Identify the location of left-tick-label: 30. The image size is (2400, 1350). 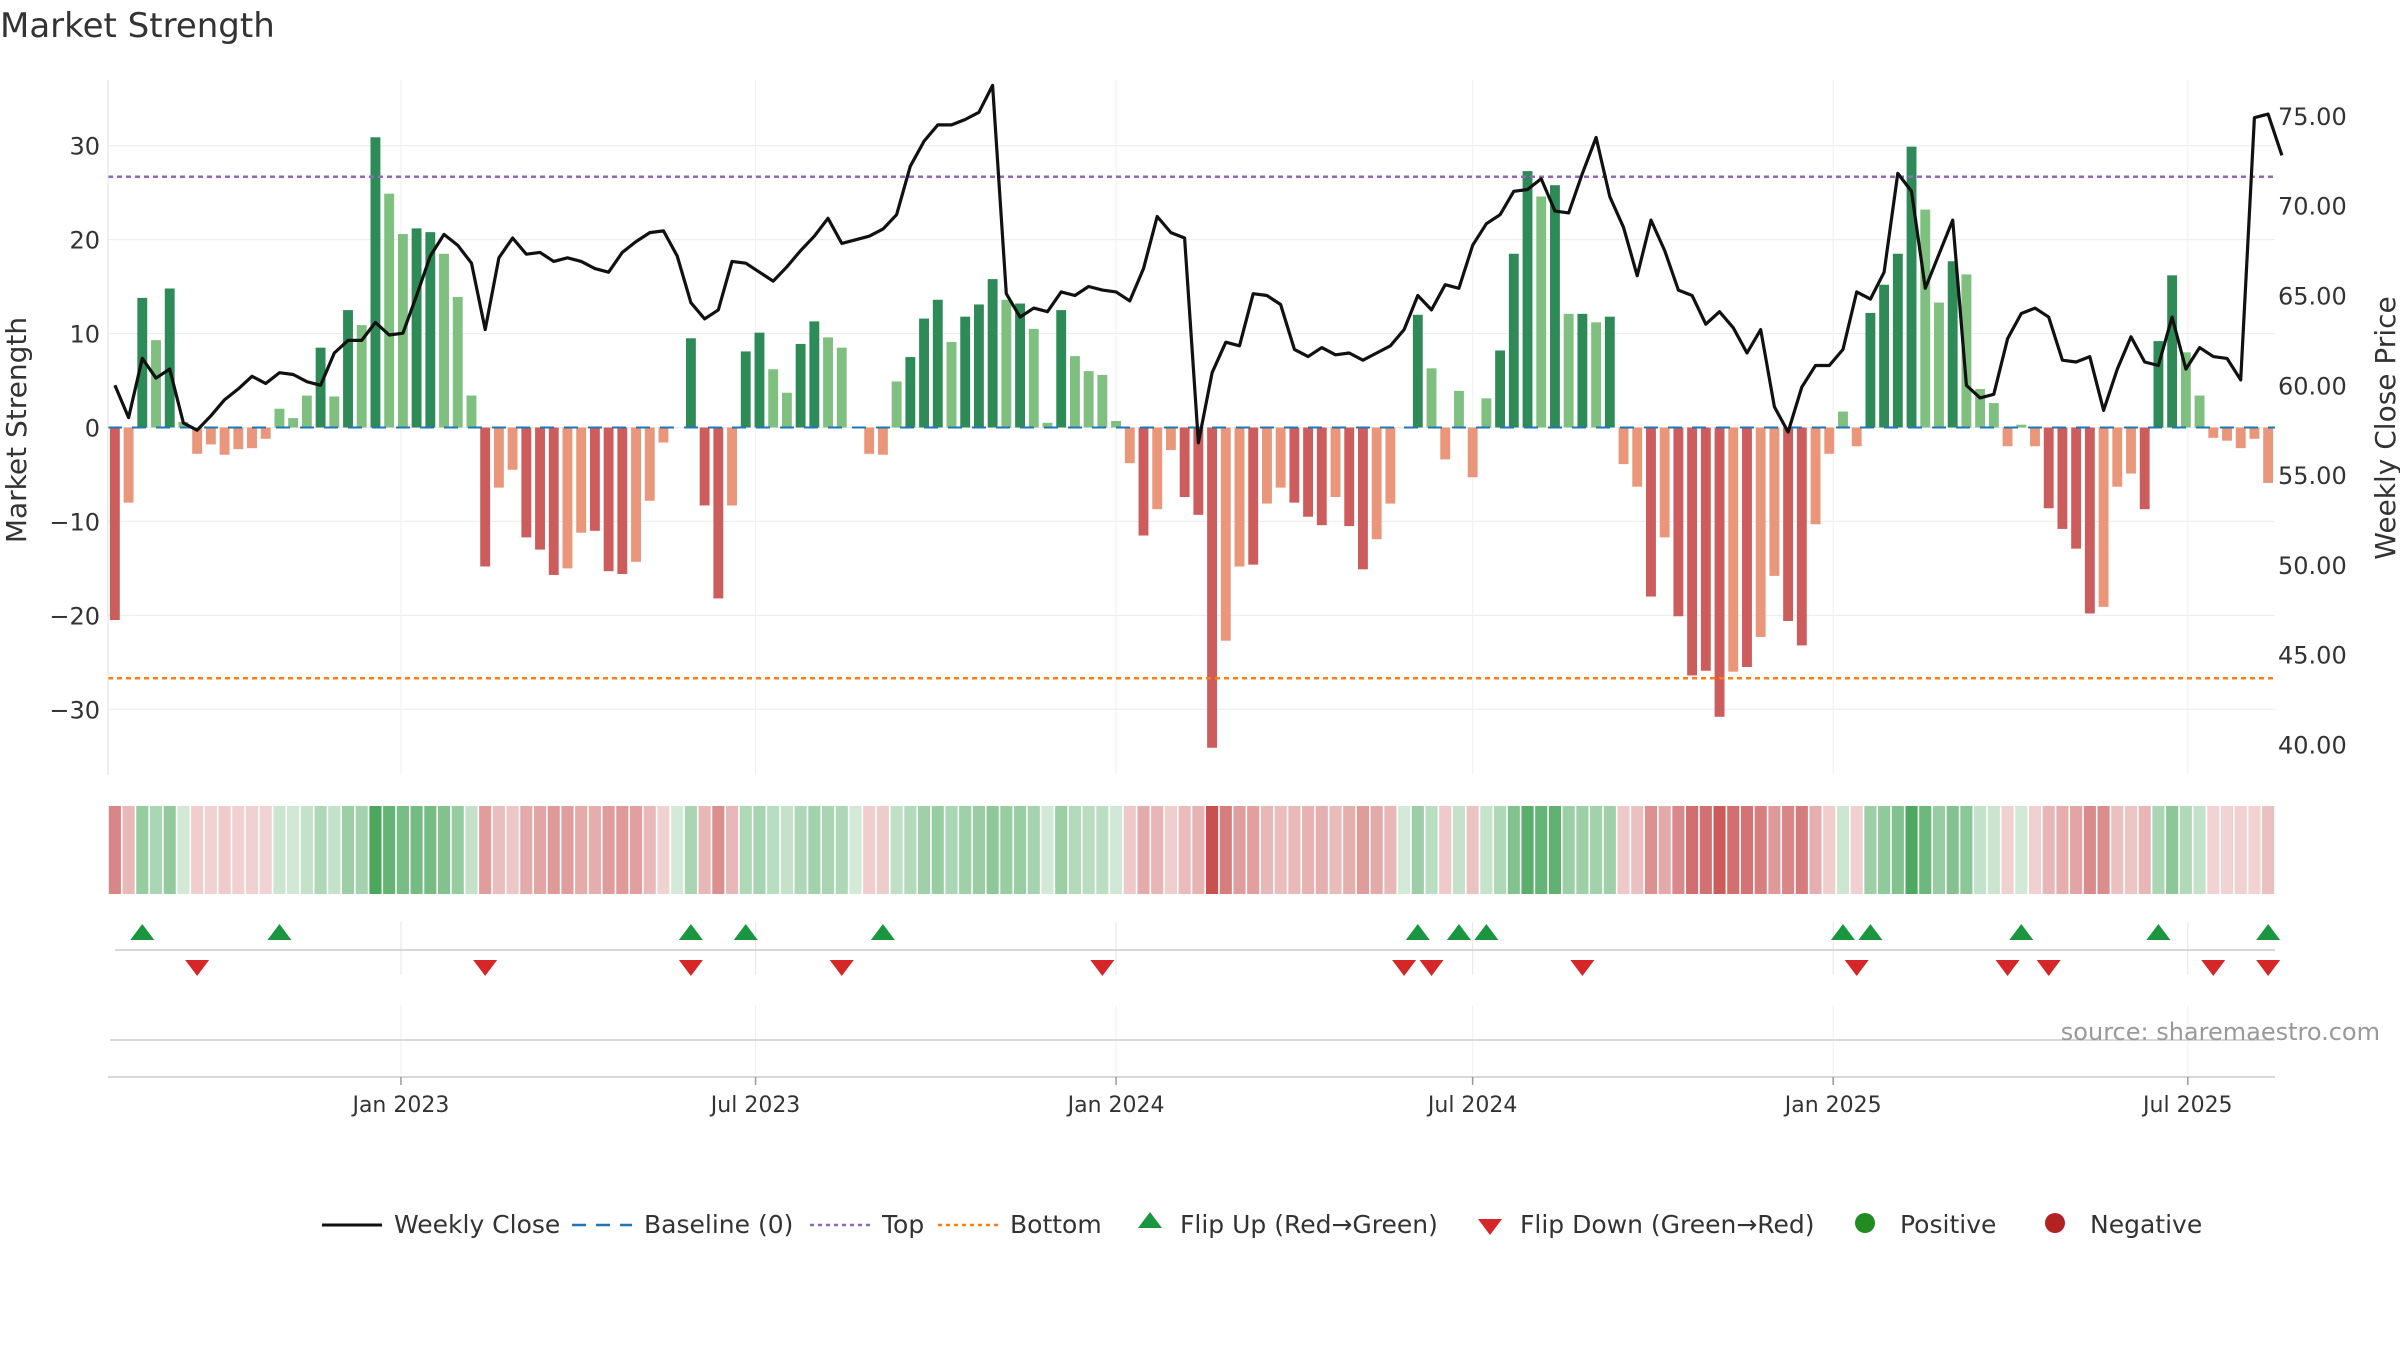
(84, 147).